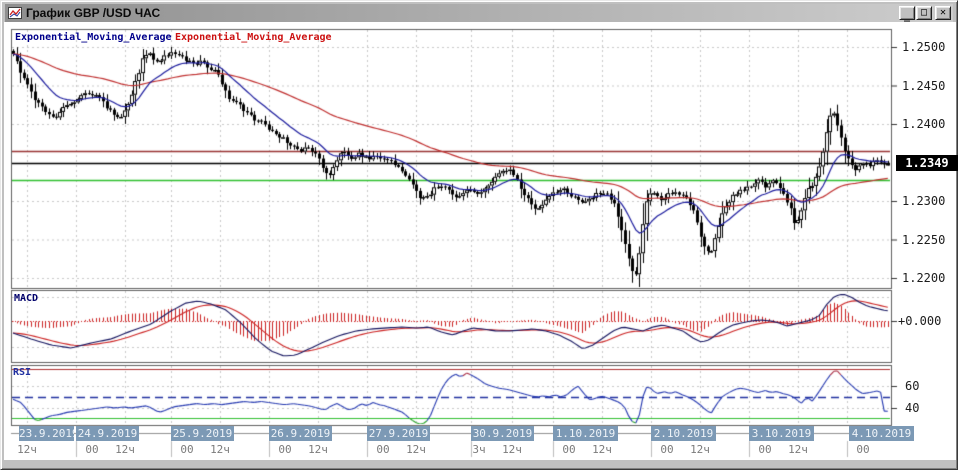 Image resolution: width=958 pixels, height=470 pixels. Describe the element at coordinates (924, 47) in the screenshot. I see `price-tick-label: 1.2500` at that location.